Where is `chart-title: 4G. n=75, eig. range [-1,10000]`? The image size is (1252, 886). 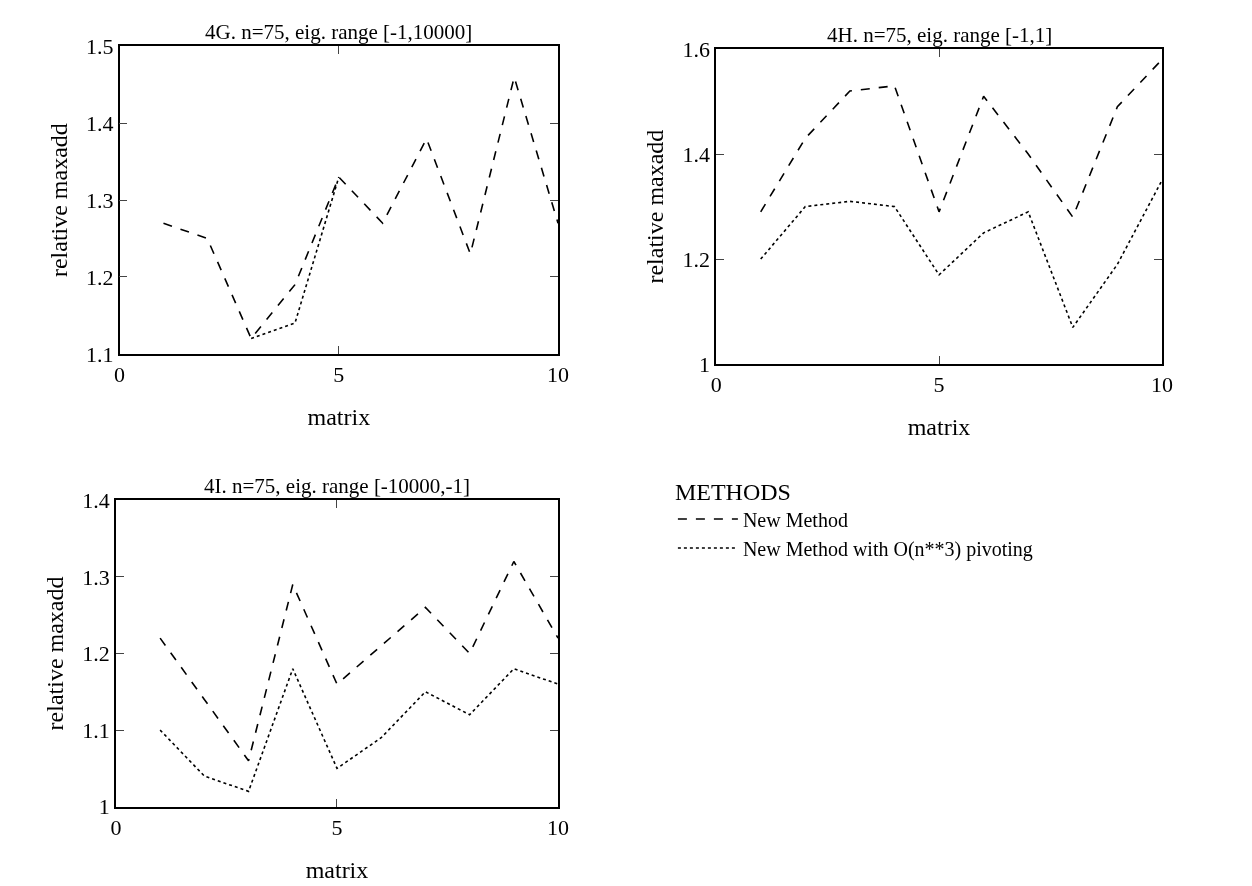 chart-title: 4G. n=75, eig. range [-1,10000] is located at coordinates (339, 32).